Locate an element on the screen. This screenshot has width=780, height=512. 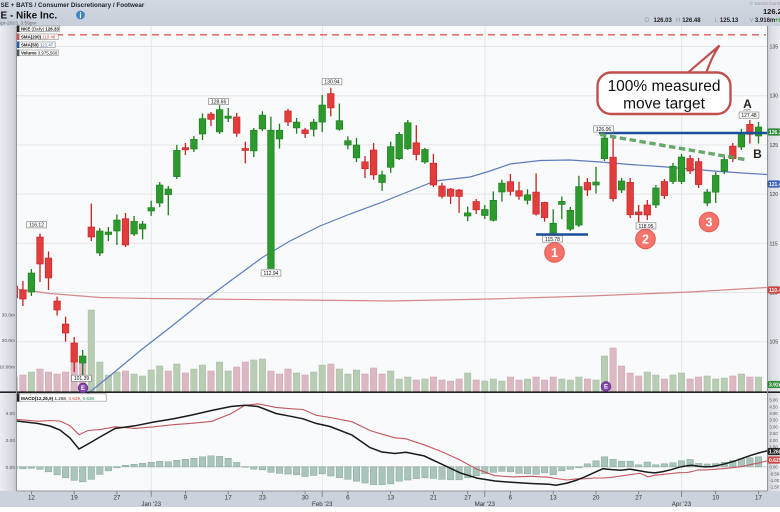
svg-text:MACD(12,26,9) 1.268, 0.629, 0.: MACD(12,26,9) 1.268, 0.629, 0.636 is located at coordinates (58, 398).